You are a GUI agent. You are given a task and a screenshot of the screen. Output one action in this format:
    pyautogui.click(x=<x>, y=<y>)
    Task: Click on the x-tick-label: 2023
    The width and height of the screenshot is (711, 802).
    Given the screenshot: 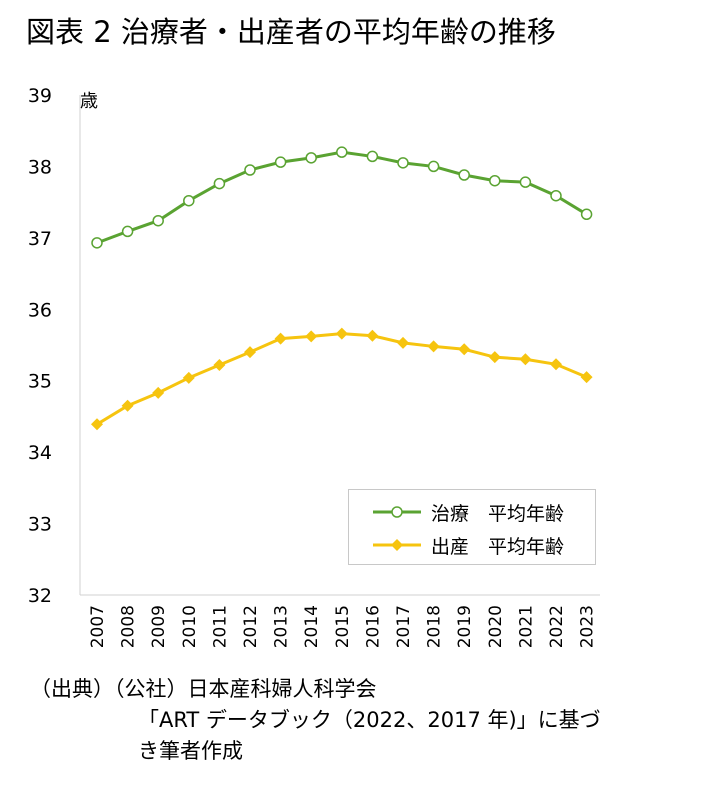 What is the action you would take?
    pyautogui.click(x=588, y=626)
    